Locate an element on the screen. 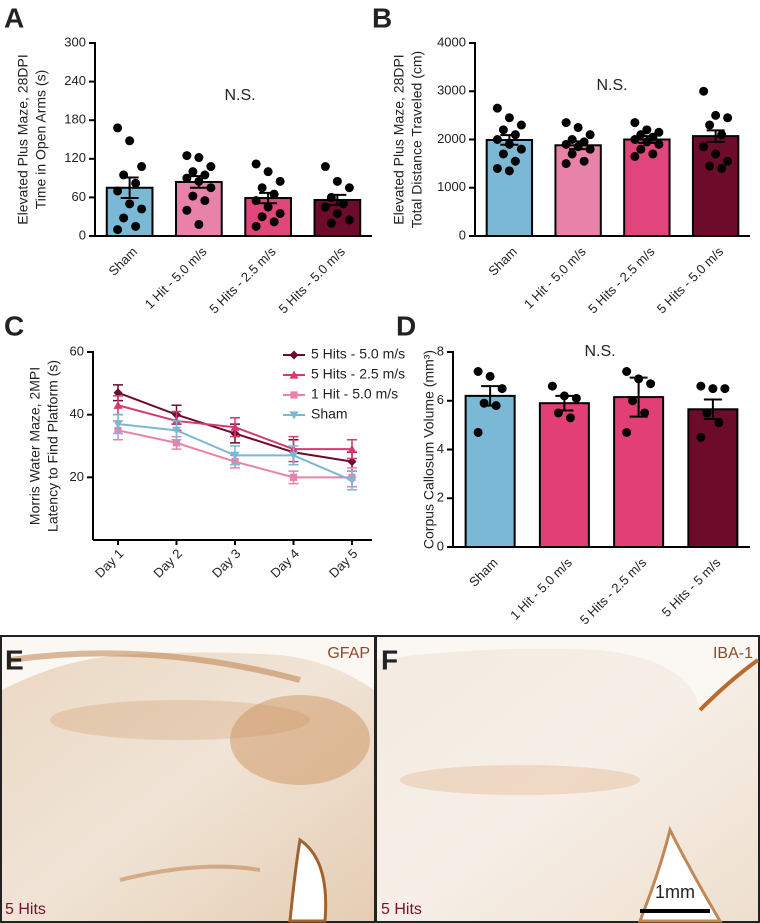 The height and width of the screenshot is (923, 760). legend-label: Sham is located at coordinates (329, 414).